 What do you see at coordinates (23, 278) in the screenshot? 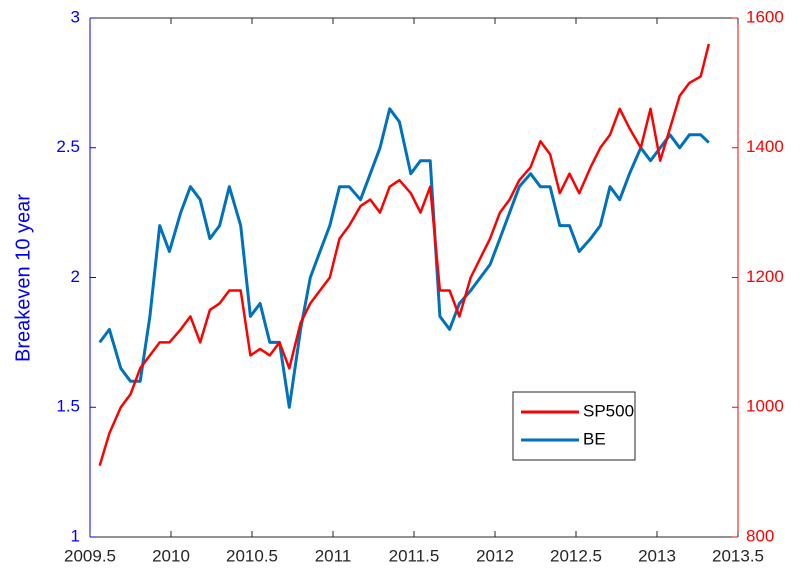
I see `y-axis-label: Breakeven 10 year` at bounding box center [23, 278].